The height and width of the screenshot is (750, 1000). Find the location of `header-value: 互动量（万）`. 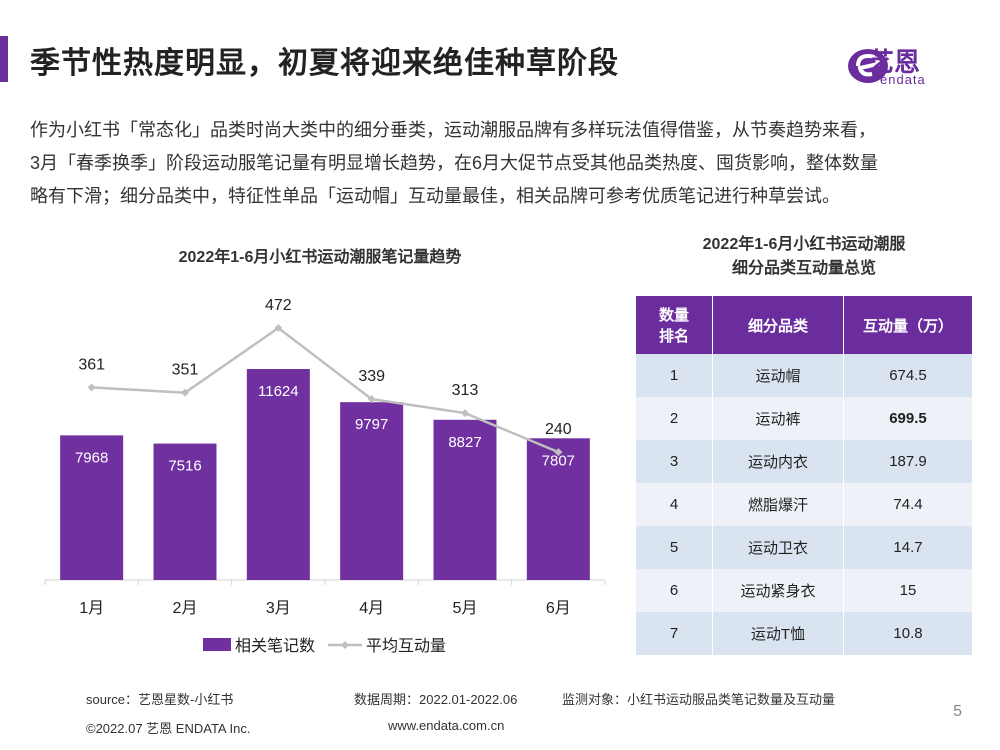

header-value: 互动量（万） is located at coordinates (907, 325).